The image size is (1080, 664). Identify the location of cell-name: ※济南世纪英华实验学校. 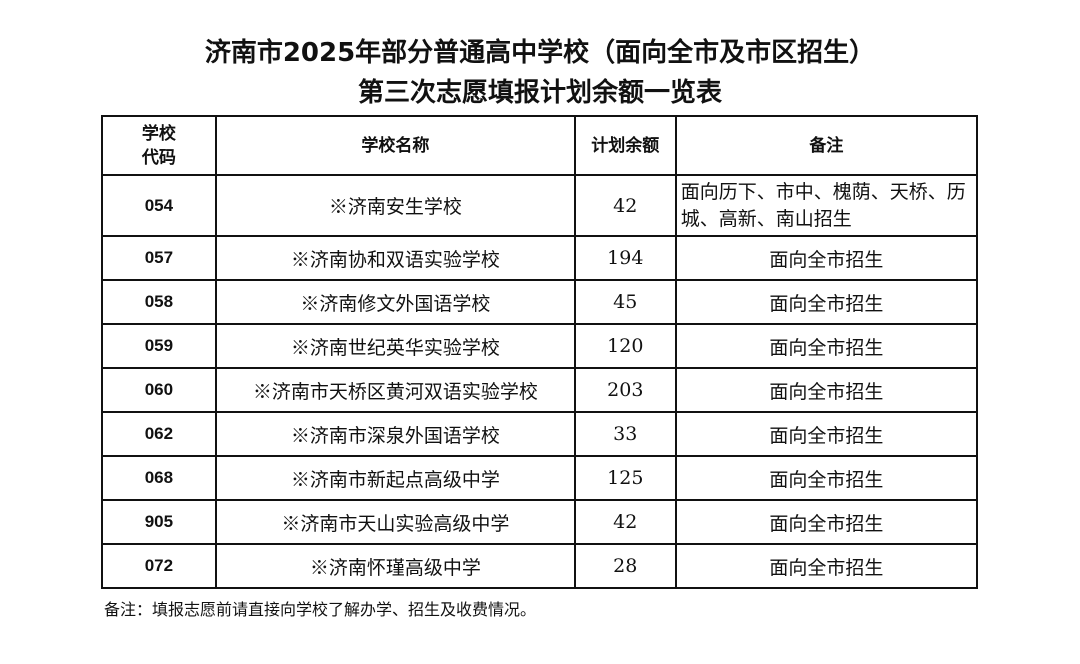
(395, 346).